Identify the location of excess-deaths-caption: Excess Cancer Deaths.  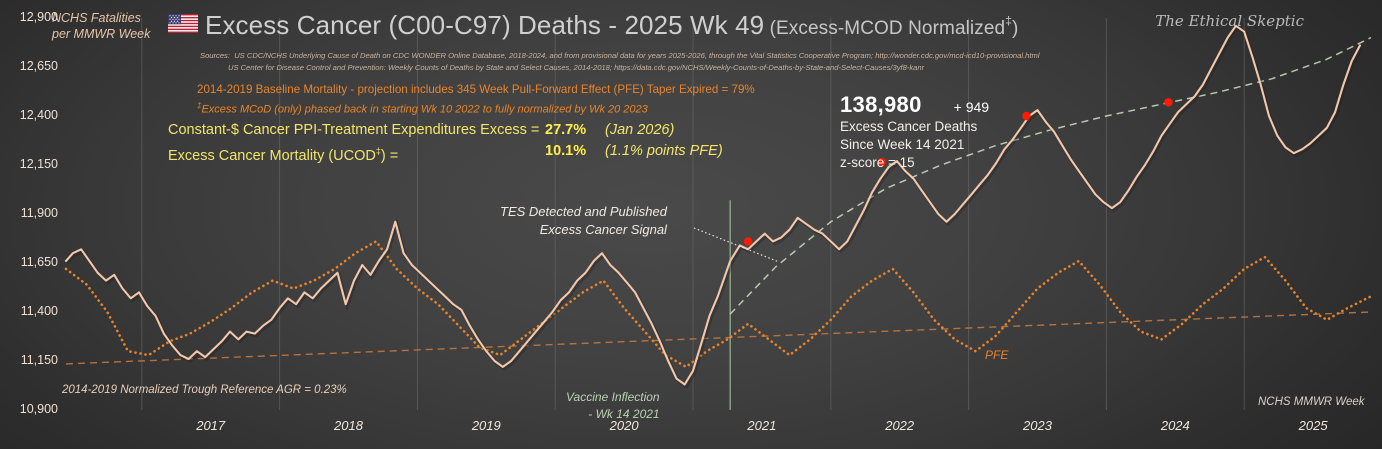
(909, 126).